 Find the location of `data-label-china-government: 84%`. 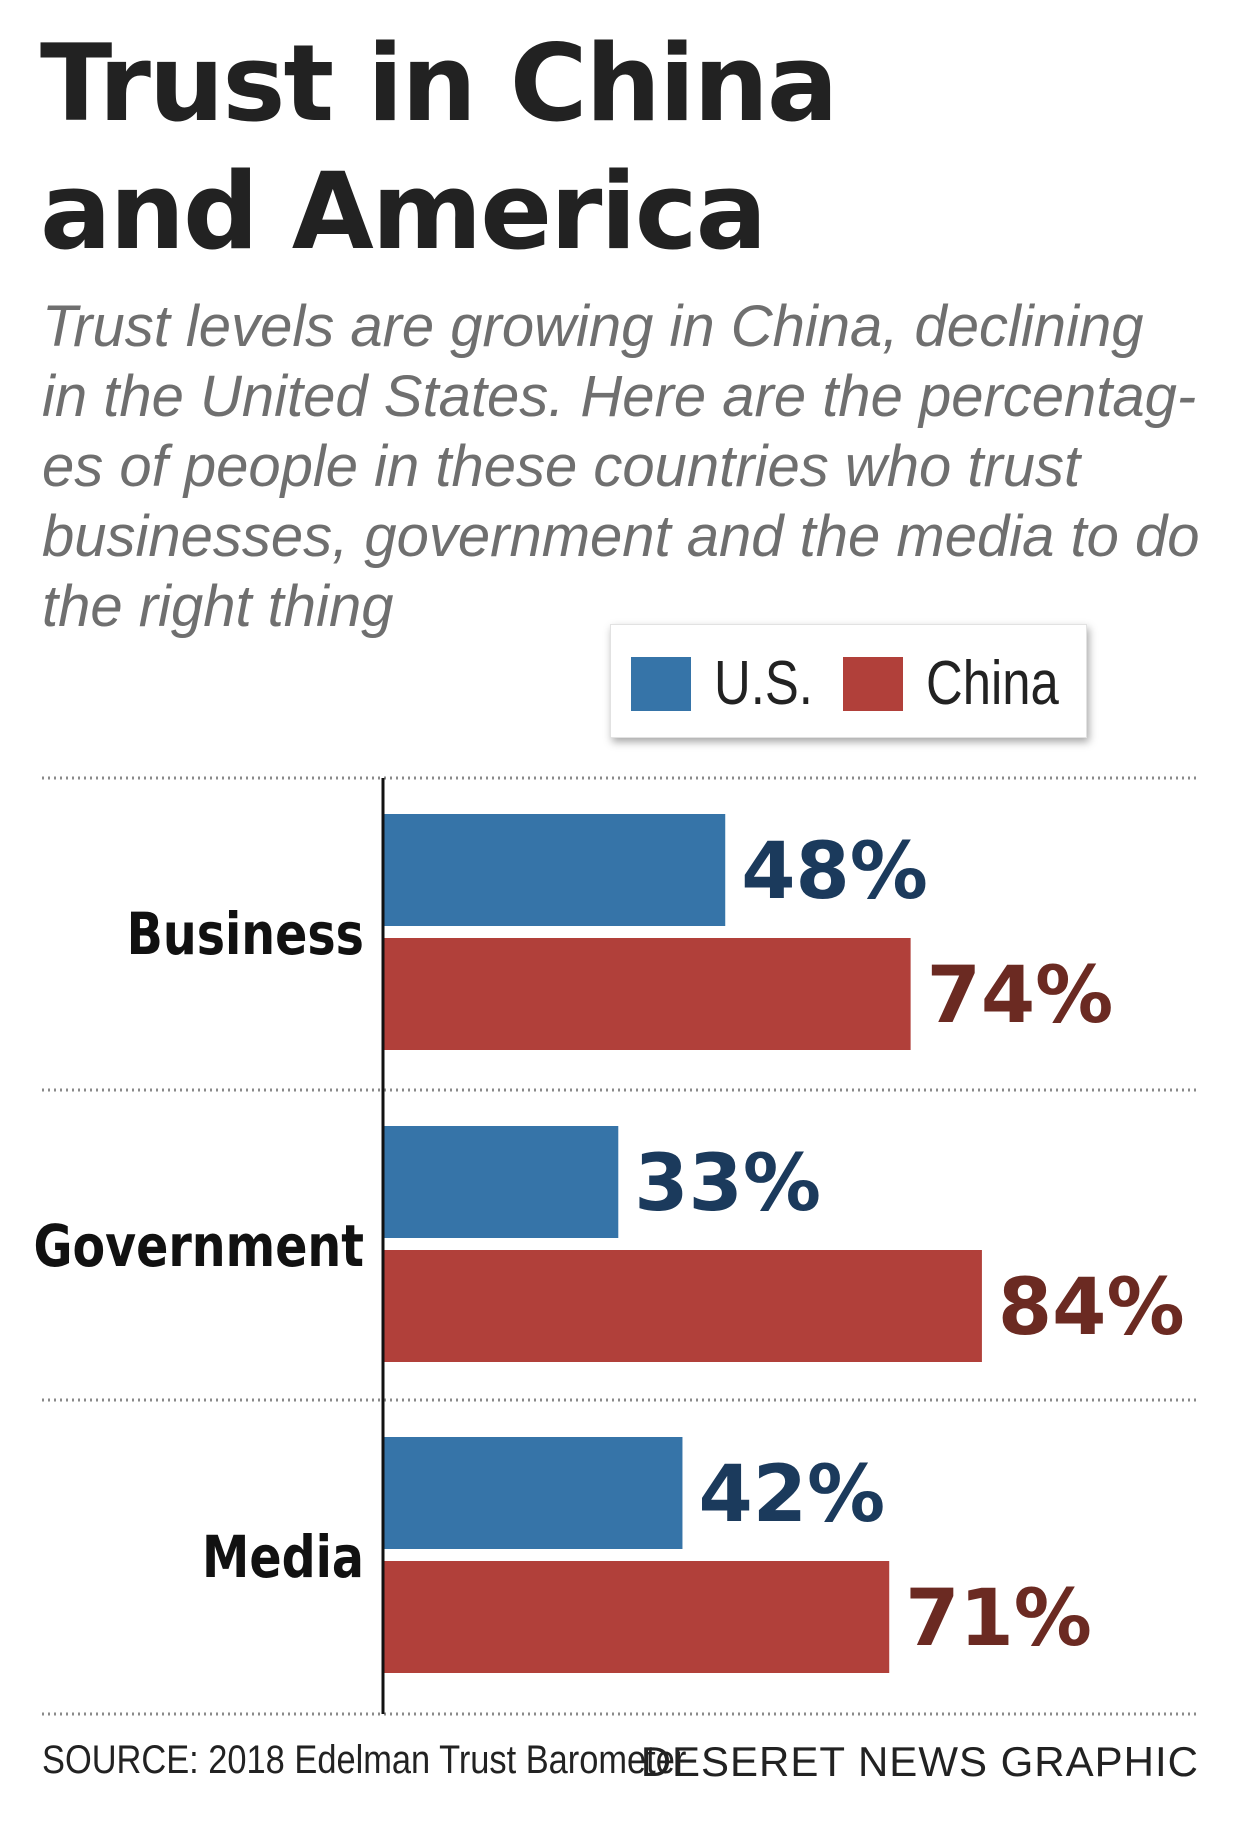

data-label-china-government: 84% is located at coordinates (1091, 1308).